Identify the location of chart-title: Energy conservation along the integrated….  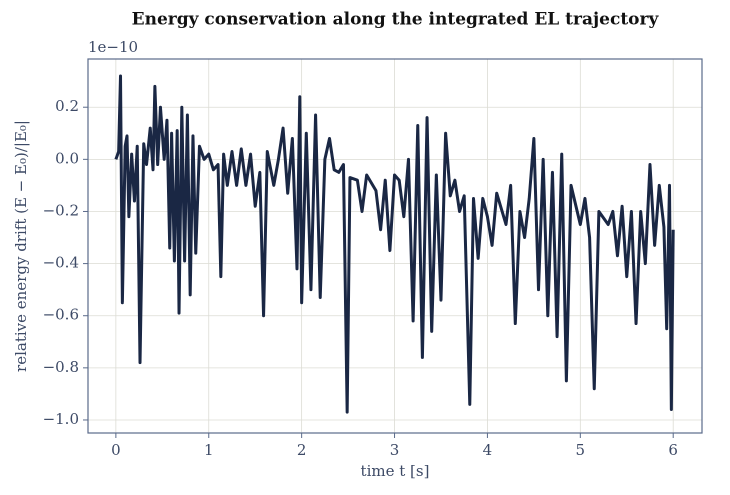
(396, 20).